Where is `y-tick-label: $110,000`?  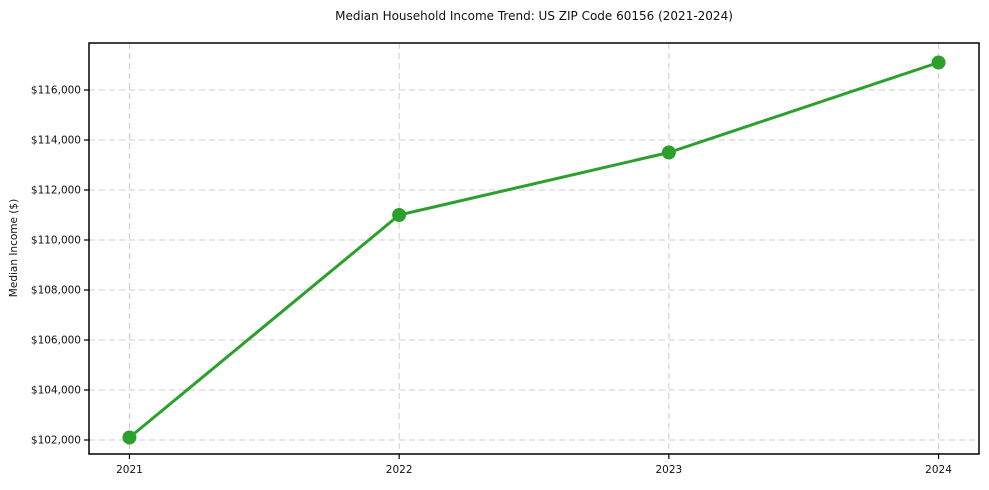
y-tick-label: $110,000 is located at coordinates (56, 241).